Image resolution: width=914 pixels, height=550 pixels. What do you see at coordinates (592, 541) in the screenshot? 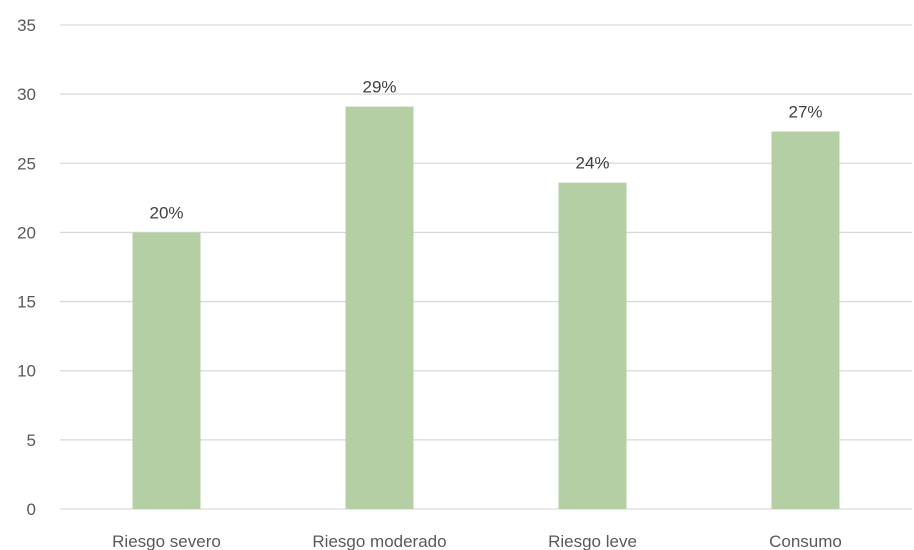
I see `x-category-label: Riesgo leve` at bounding box center [592, 541].